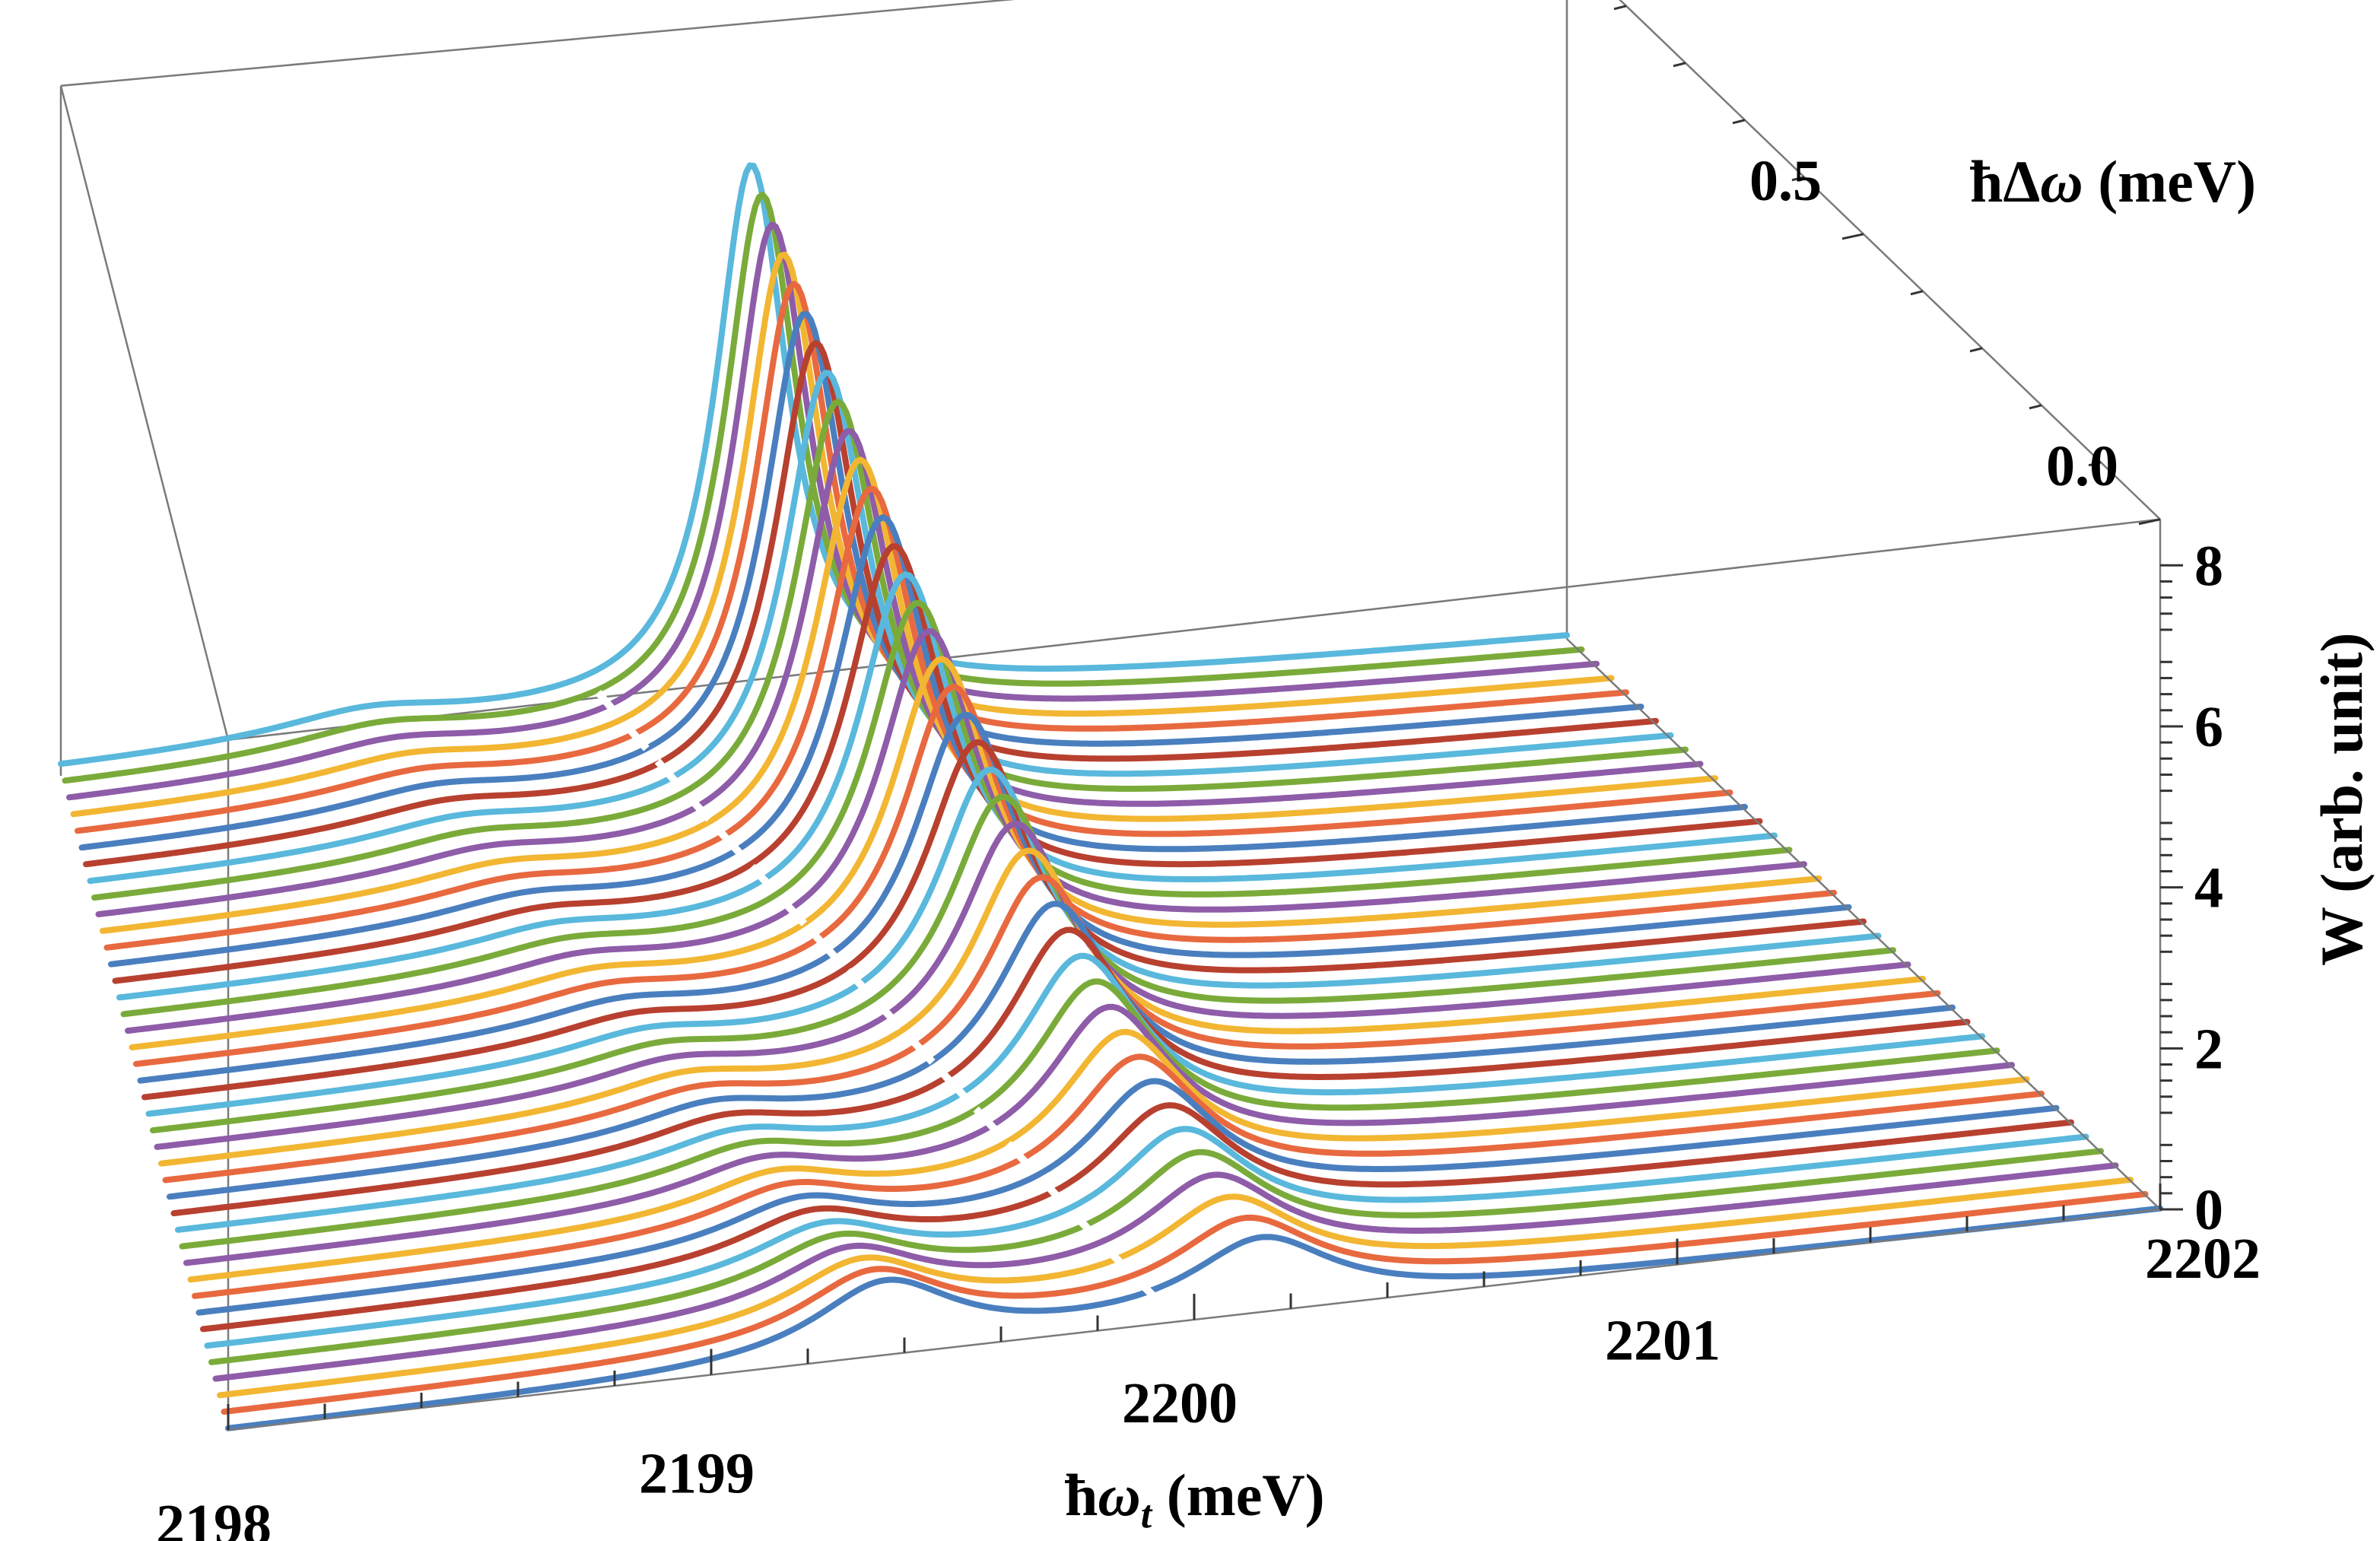 This screenshot has height=1541, width=2380. I want to click on y-axis-title: ħΔω (meV), so click(2113, 181).